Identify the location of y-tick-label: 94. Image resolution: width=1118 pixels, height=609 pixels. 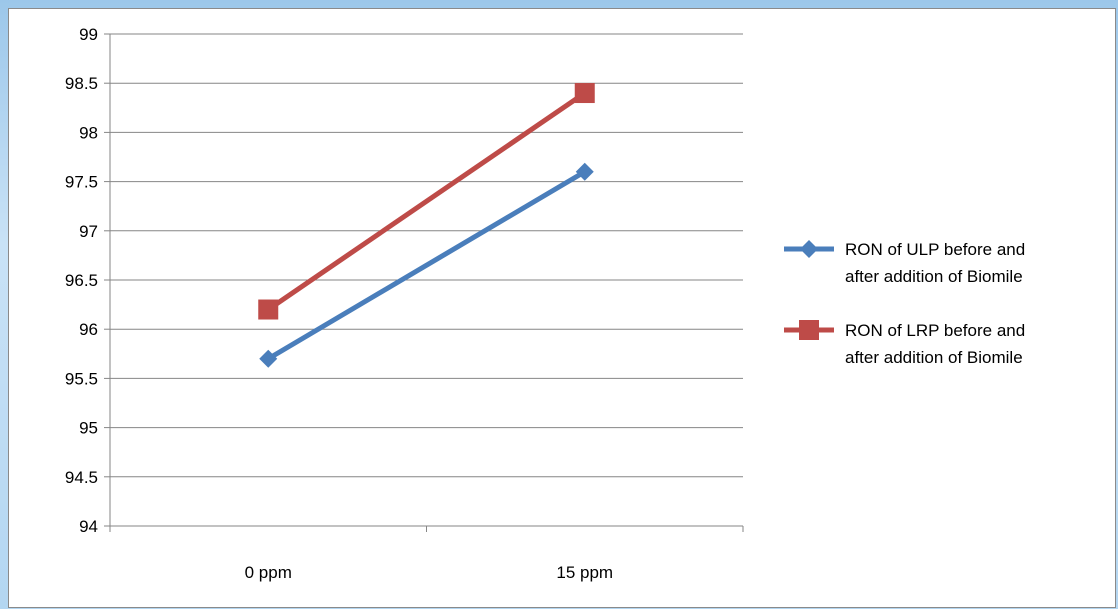
(88, 526).